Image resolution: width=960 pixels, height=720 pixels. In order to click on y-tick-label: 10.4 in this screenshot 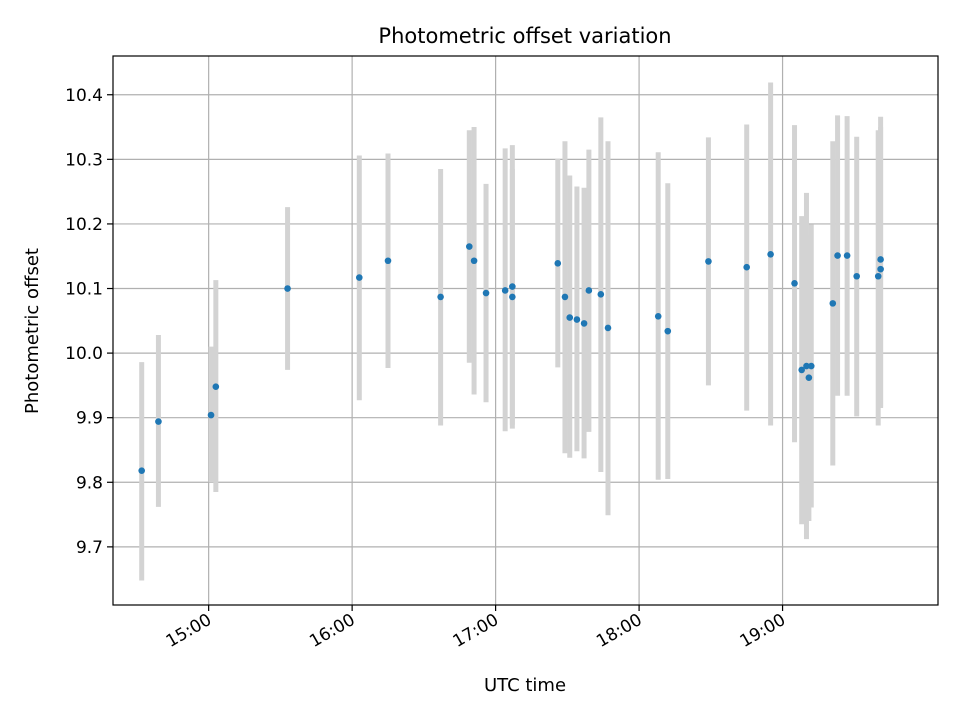, I will do `click(84, 96)`.